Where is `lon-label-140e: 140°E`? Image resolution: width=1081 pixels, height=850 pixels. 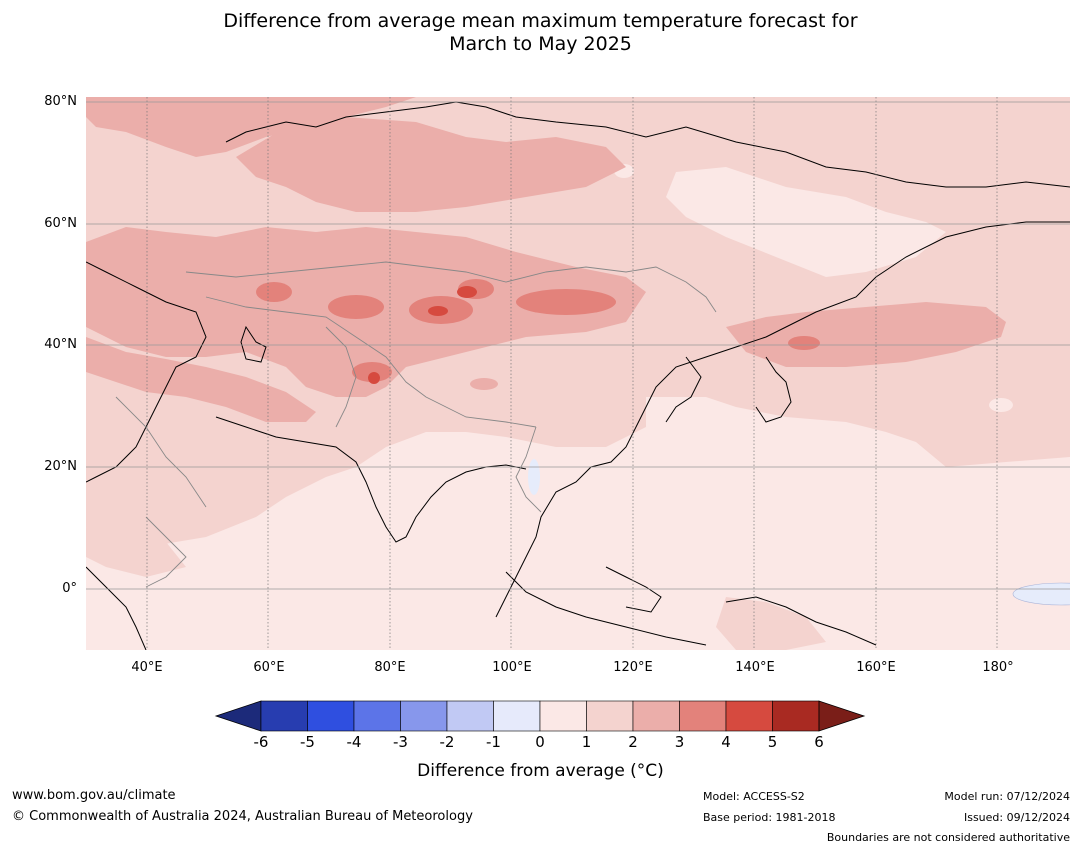 lon-label-140e: 140°E is located at coordinates (755, 667).